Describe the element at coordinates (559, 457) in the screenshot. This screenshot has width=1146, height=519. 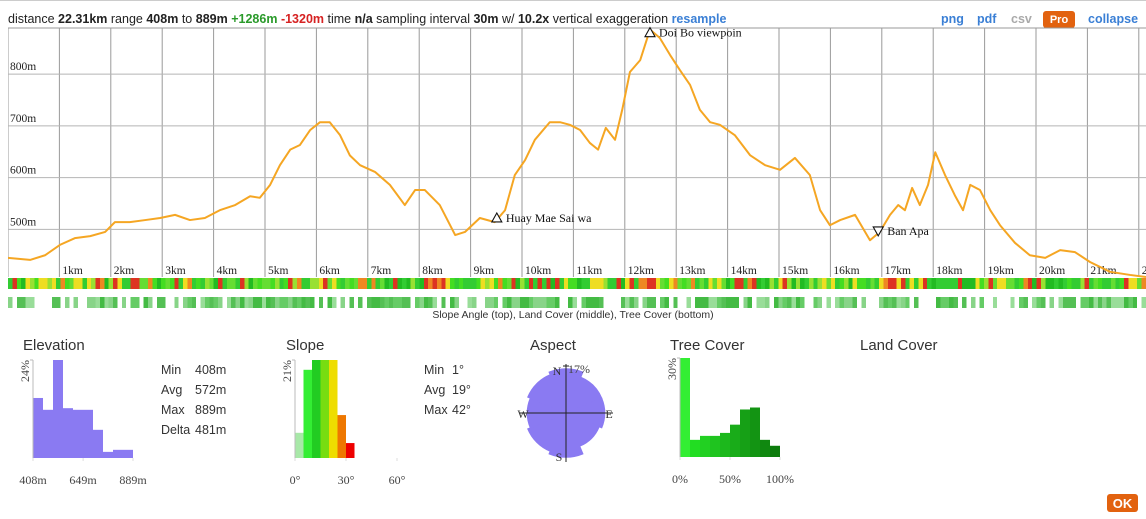
I see `direction-label: S` at that location.